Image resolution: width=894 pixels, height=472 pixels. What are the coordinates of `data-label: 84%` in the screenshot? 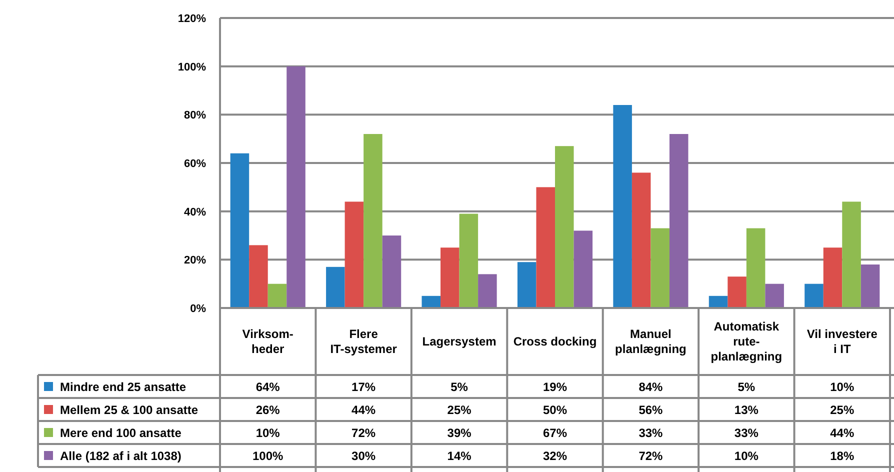 It's located at (651, 387).